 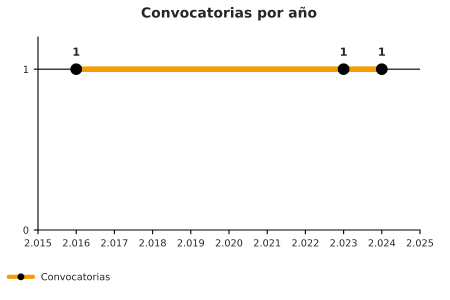 I want to click on x-tick-label: 2.025, so click(x=420, y=243).